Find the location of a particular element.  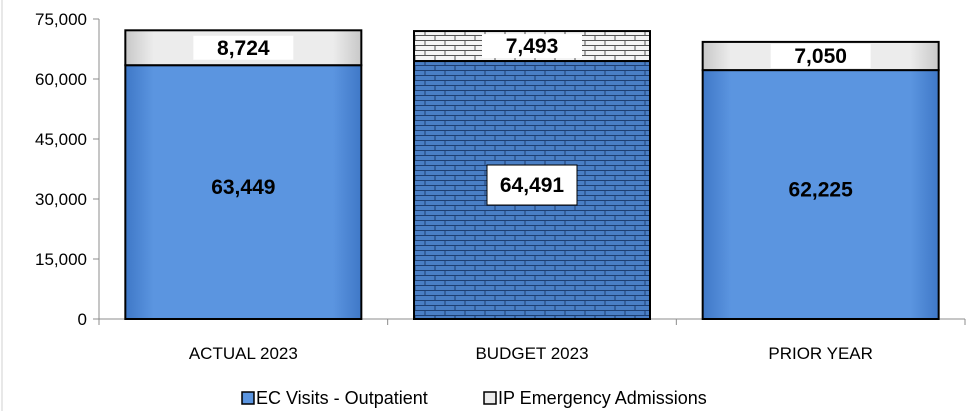

x-tick-label: PRIOR YEAR is located at coordinates (820, 353).